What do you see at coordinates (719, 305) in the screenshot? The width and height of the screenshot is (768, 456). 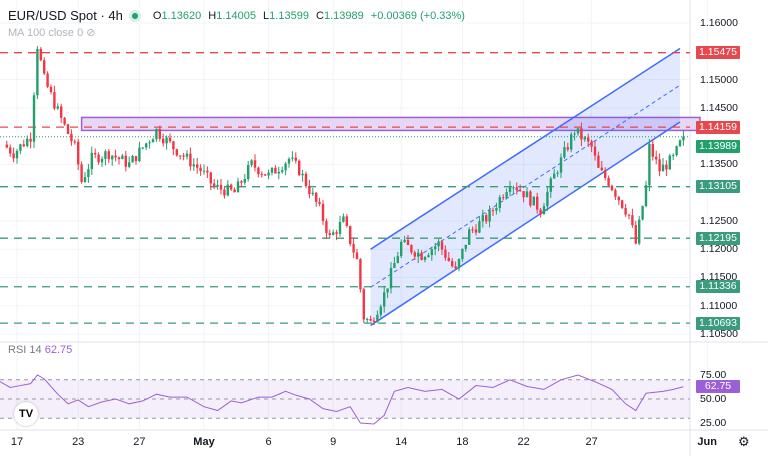 I see `price-tick: 1.11000` at bounding box center [719, 305].